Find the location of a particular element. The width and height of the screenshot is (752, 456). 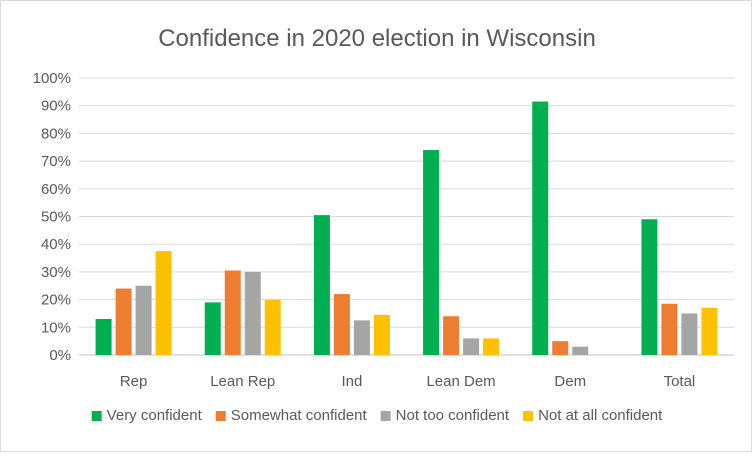

y-tick-label: 40% is located at coordinates (56, 244).